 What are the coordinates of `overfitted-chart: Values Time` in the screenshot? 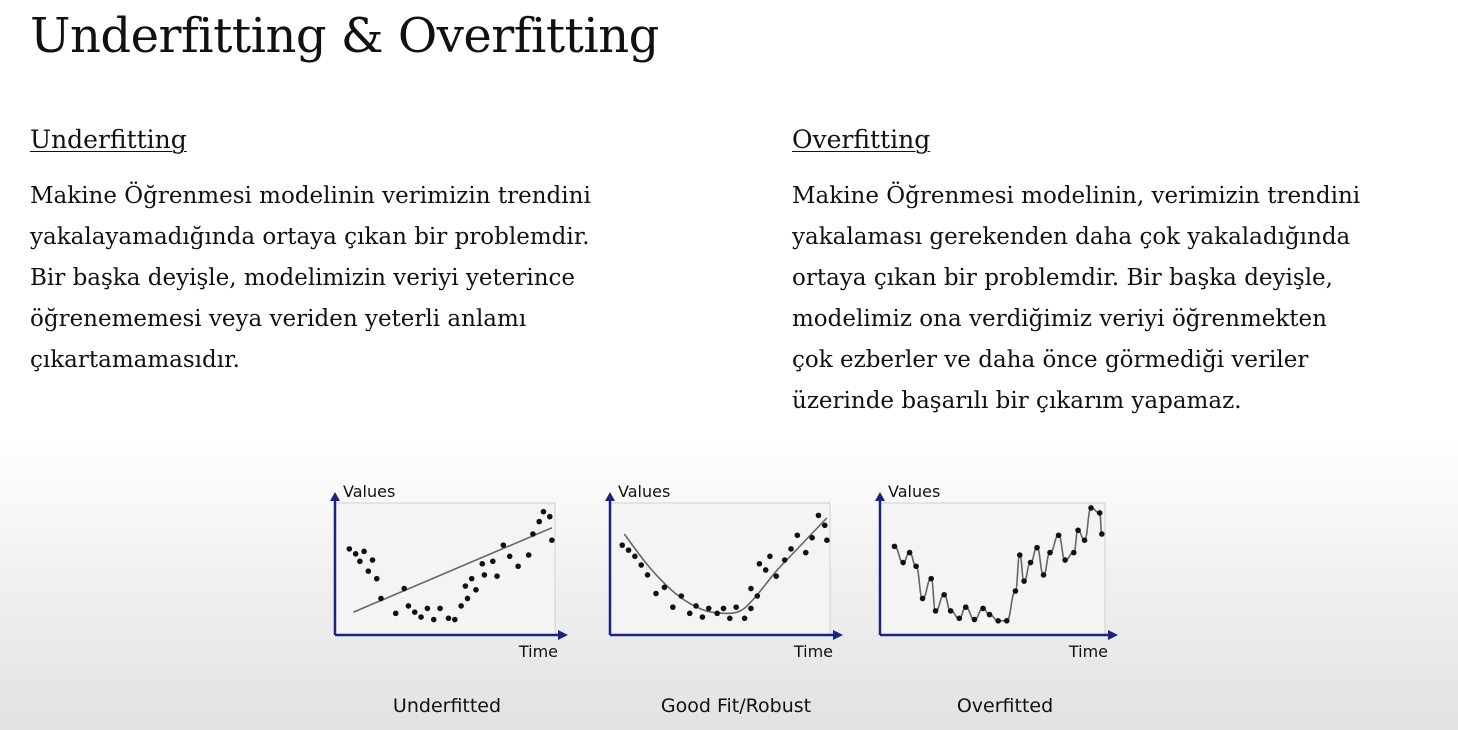 It's located at (996, 571).